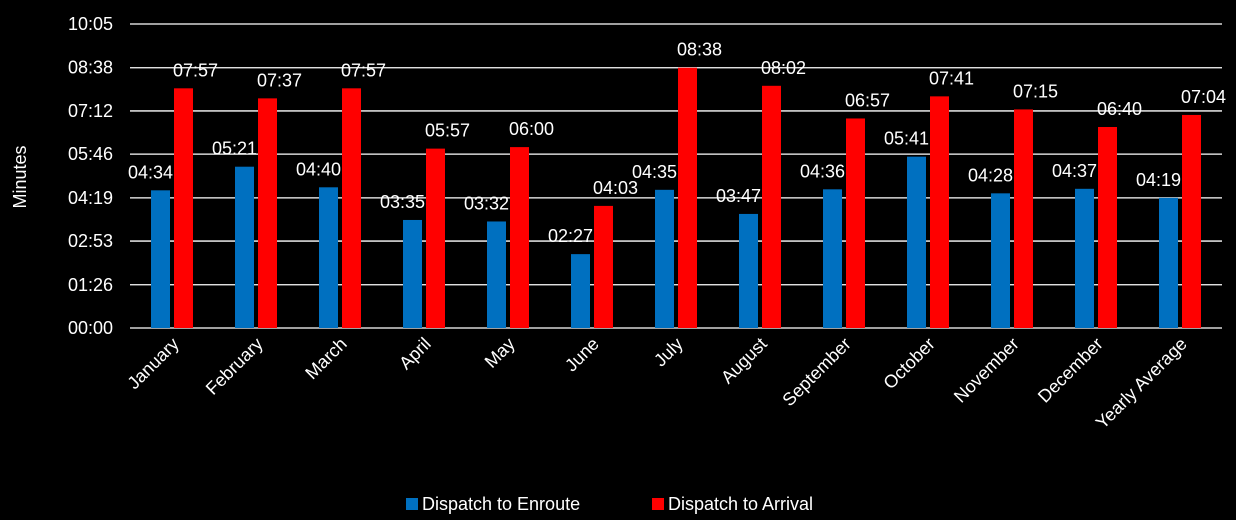 The height and width of the screenshot is (520, 1236). Describe the element at coordinates (1141, 383) in the screenshot. I see `x-tick-label: Yearly Average` at that location.